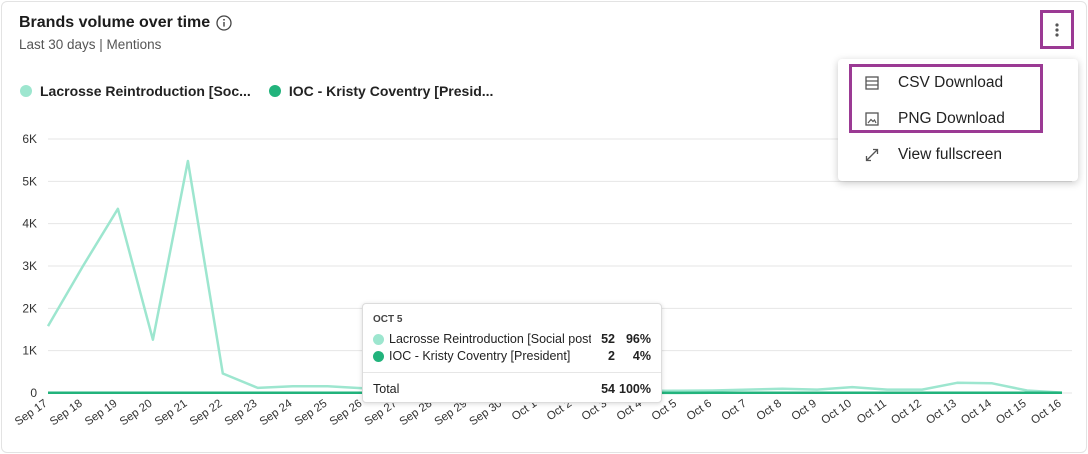  I want to click on x-tick-label: Sep 22, so click(206, 413).